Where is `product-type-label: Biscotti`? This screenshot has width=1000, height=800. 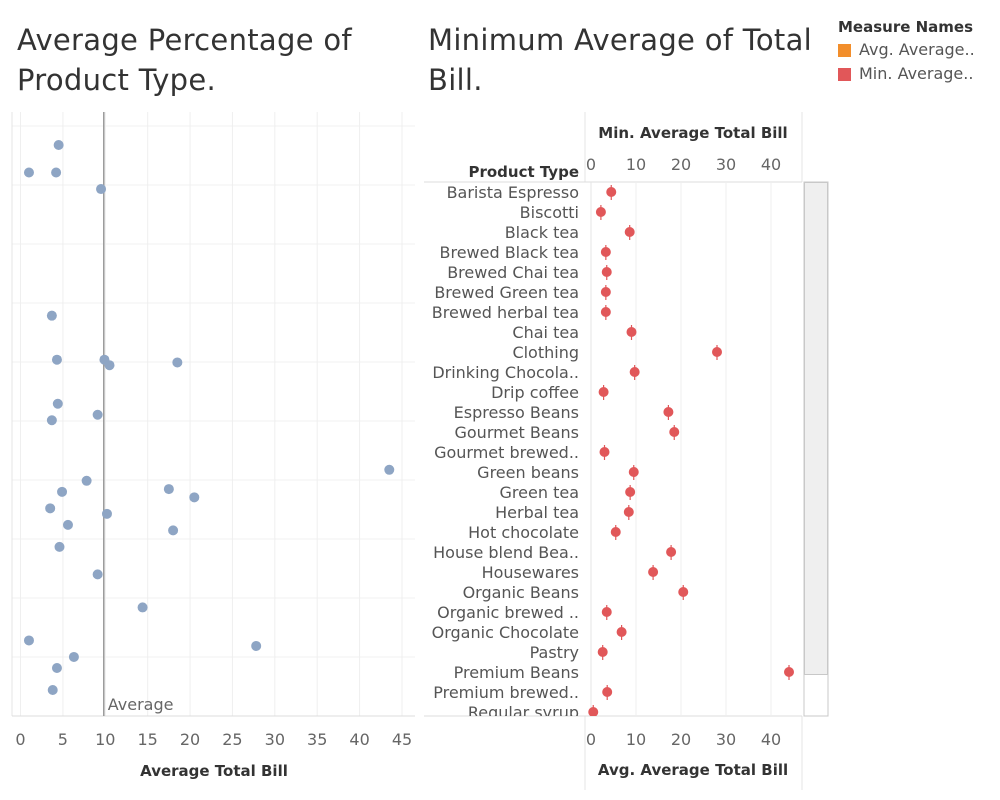
product-type-label: Biscotti is located at coordinates (549, 212).